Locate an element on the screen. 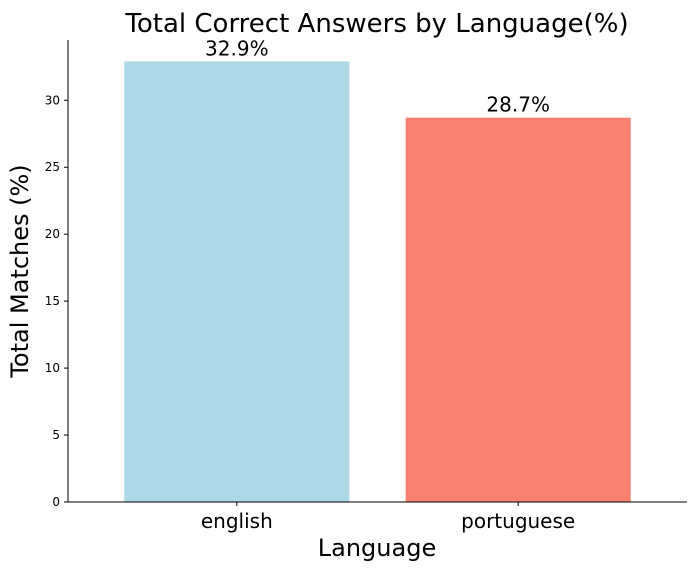 This screenshot has width=696, height=571. y-axis-ticks: 0 5 10 15 20 25 30 is located at coordinates (56, 301).